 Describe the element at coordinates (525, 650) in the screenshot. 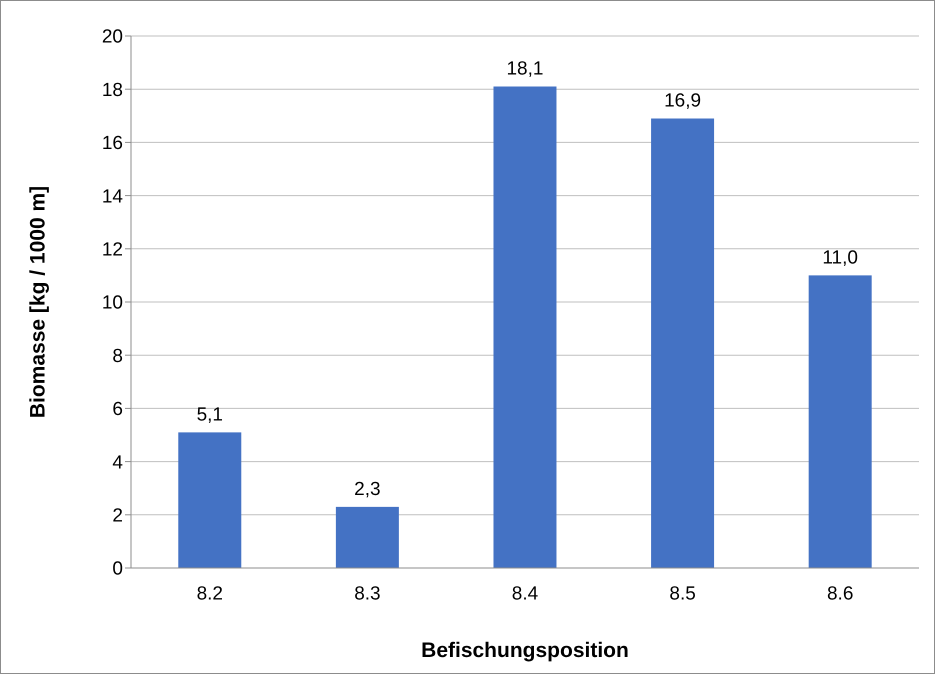

I see `x-axis-title: Befischungsposition` at that location.